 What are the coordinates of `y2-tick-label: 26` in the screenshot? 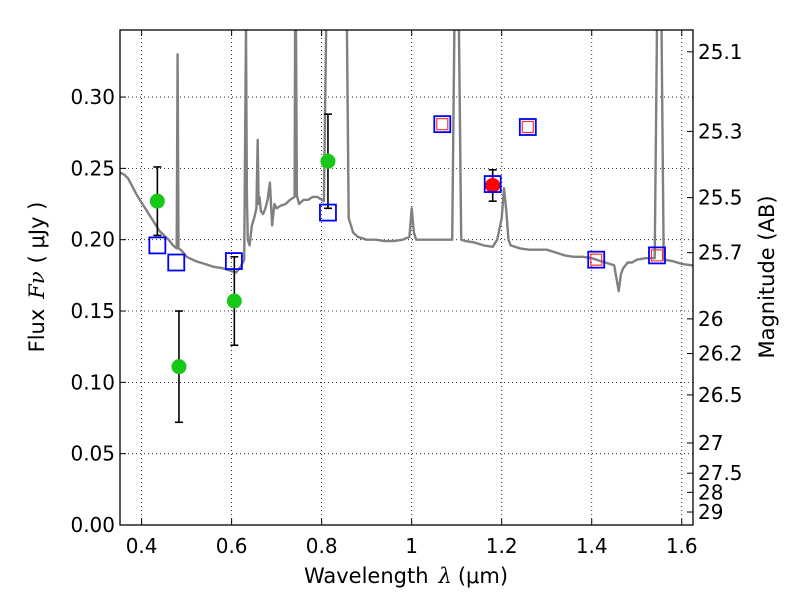 It's located at (710, 319).